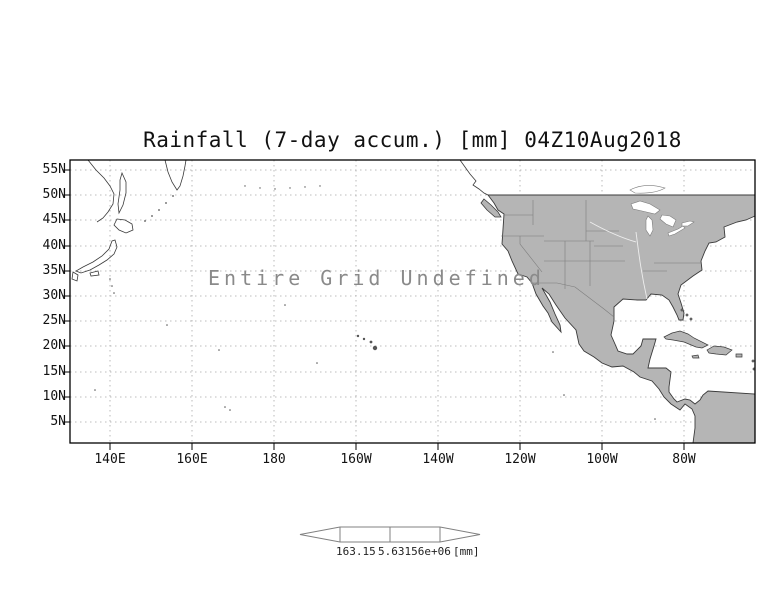 The image size is (784, 612). What do you see at coordinates (618, 319) in the screenshot?
I see `land-north-america` at bounding box center [618, 319].